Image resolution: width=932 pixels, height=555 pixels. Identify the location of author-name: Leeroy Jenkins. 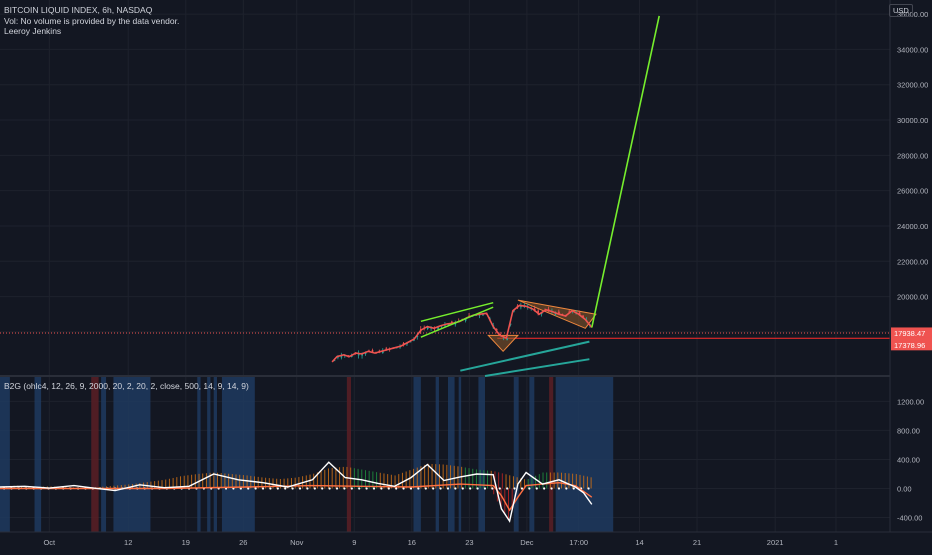
(33, 31).